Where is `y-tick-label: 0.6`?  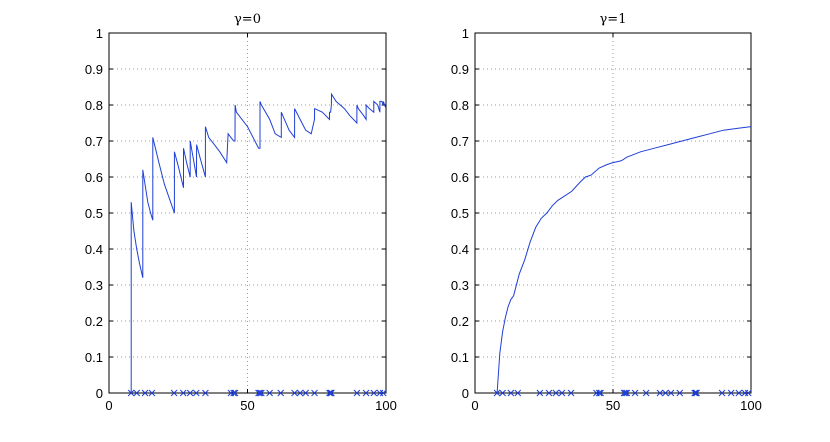
y-tick-label: 0.6 is located at coordinates (94, 177).